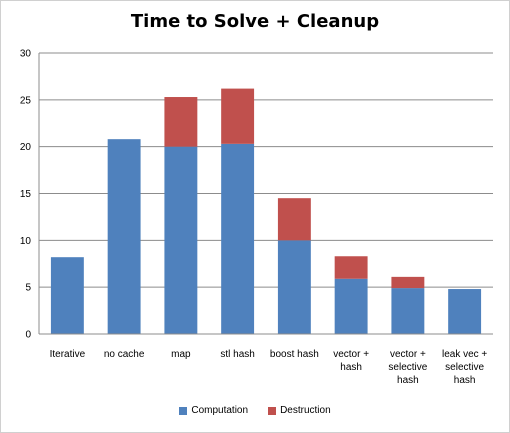 This screenshot has height=433, width=510. I want to click on y-tick-label: 25, so click(26, 100).